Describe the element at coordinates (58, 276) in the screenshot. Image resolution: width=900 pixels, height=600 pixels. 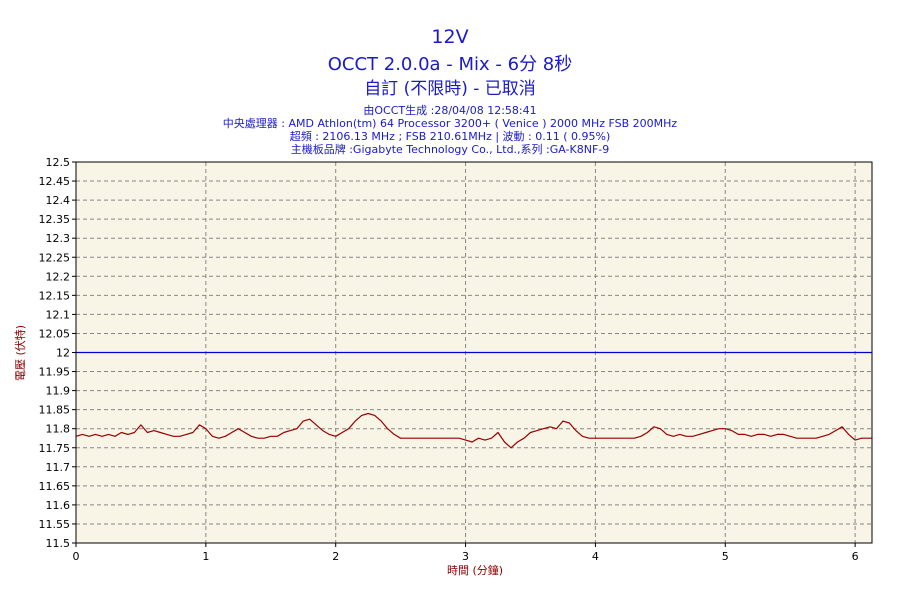
I see `y-tick-label: 12.2` at that location.